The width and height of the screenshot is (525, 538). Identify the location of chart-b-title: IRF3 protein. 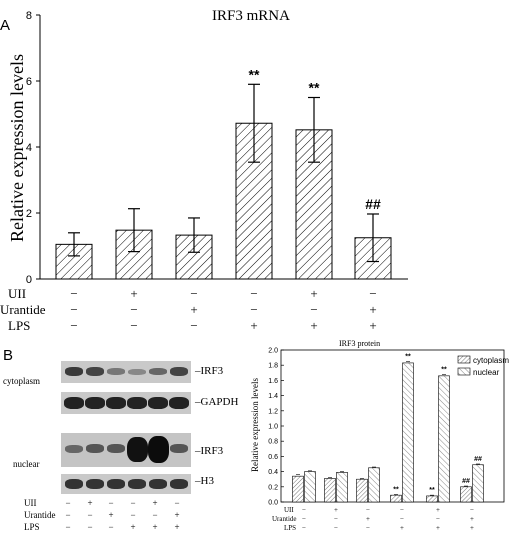
(359, 343).